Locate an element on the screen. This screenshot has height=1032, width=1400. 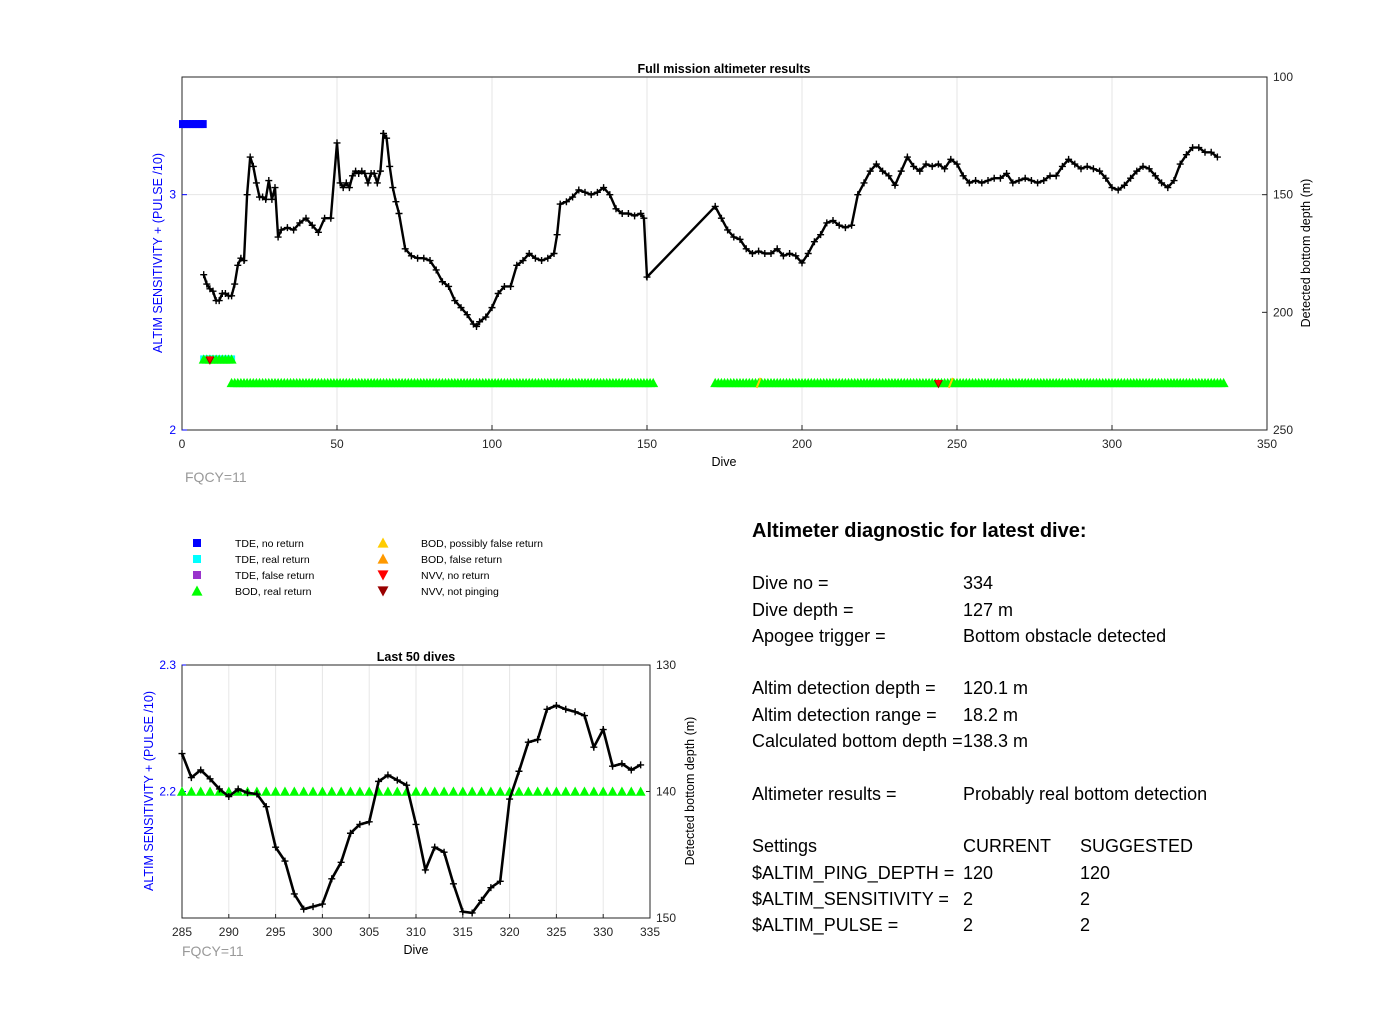
ping-depth-current: 120 is located at coordinates (978, 872).